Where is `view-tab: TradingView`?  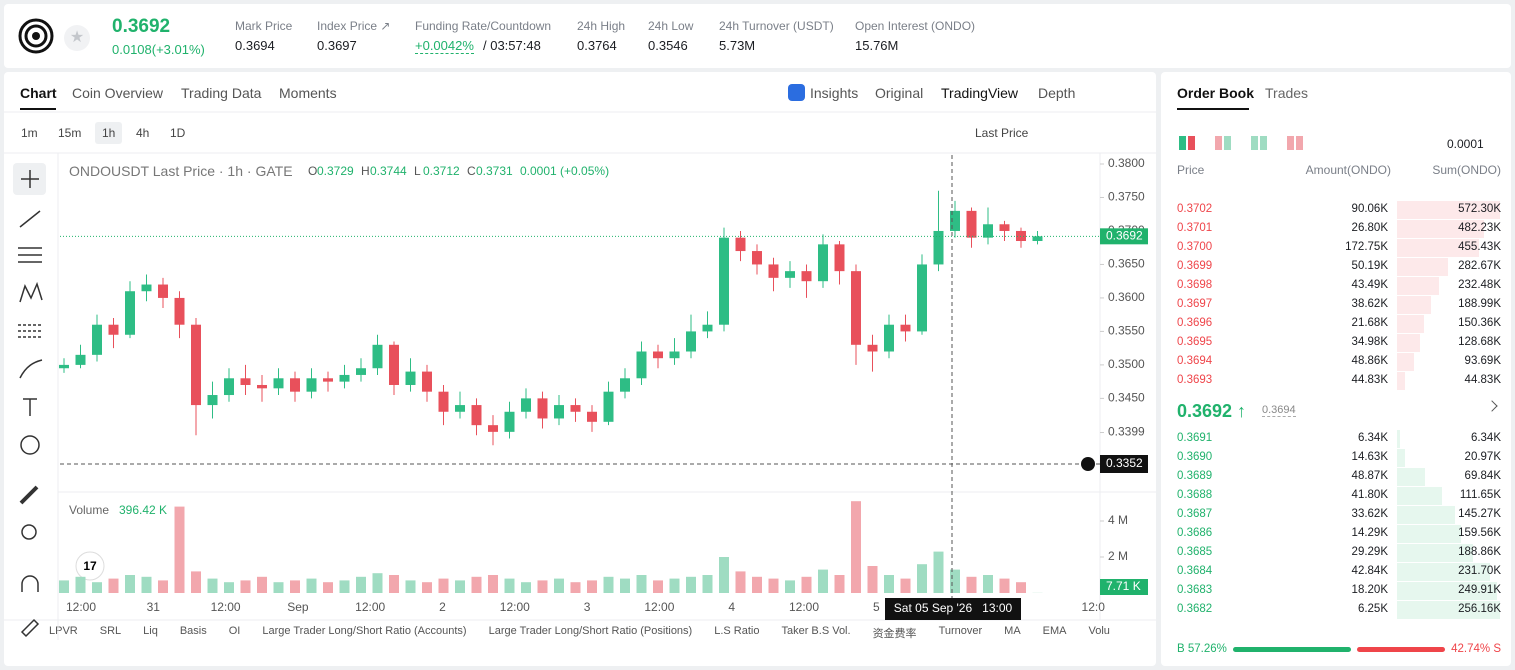 view-tab: TradingView is located at coordinates (980, 93).